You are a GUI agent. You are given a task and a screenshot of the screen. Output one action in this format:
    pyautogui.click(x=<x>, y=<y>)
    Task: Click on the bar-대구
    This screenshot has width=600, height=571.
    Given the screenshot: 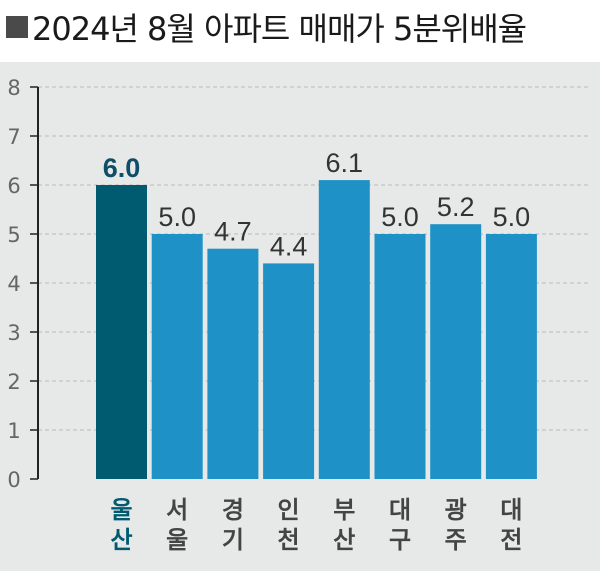 What is the action you would take?
    pyautogui.click(x=400, y=356)
    